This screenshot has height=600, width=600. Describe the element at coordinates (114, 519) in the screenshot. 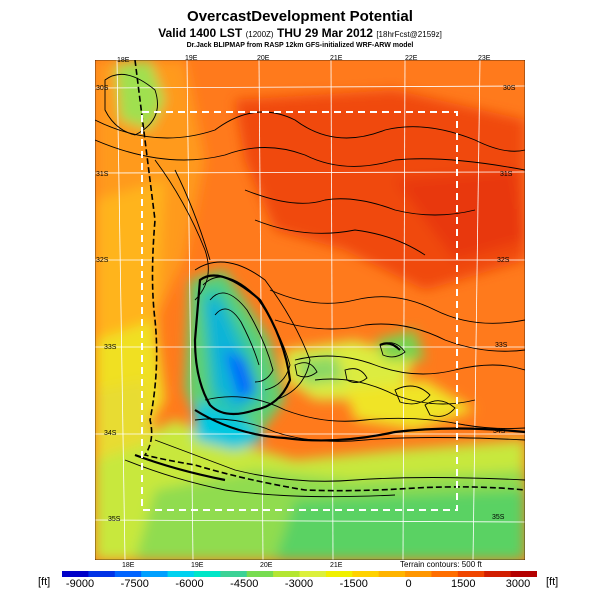

I see `lat-label-left-35s: 35S` at that location.